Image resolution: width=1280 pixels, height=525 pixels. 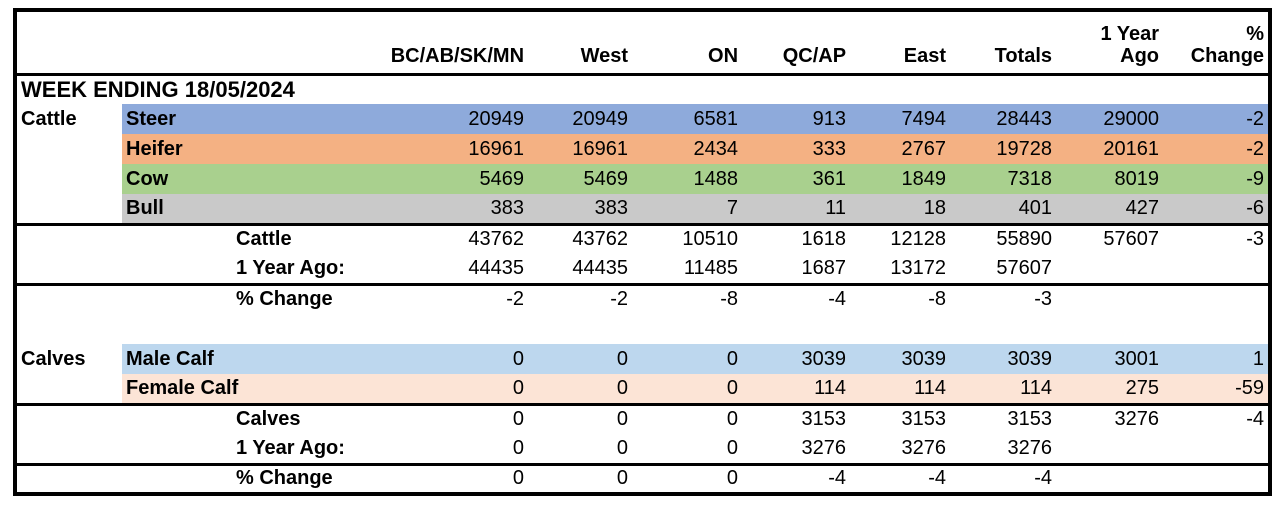 I want to click on value-cell: 427, so click(x=1142, y=207).